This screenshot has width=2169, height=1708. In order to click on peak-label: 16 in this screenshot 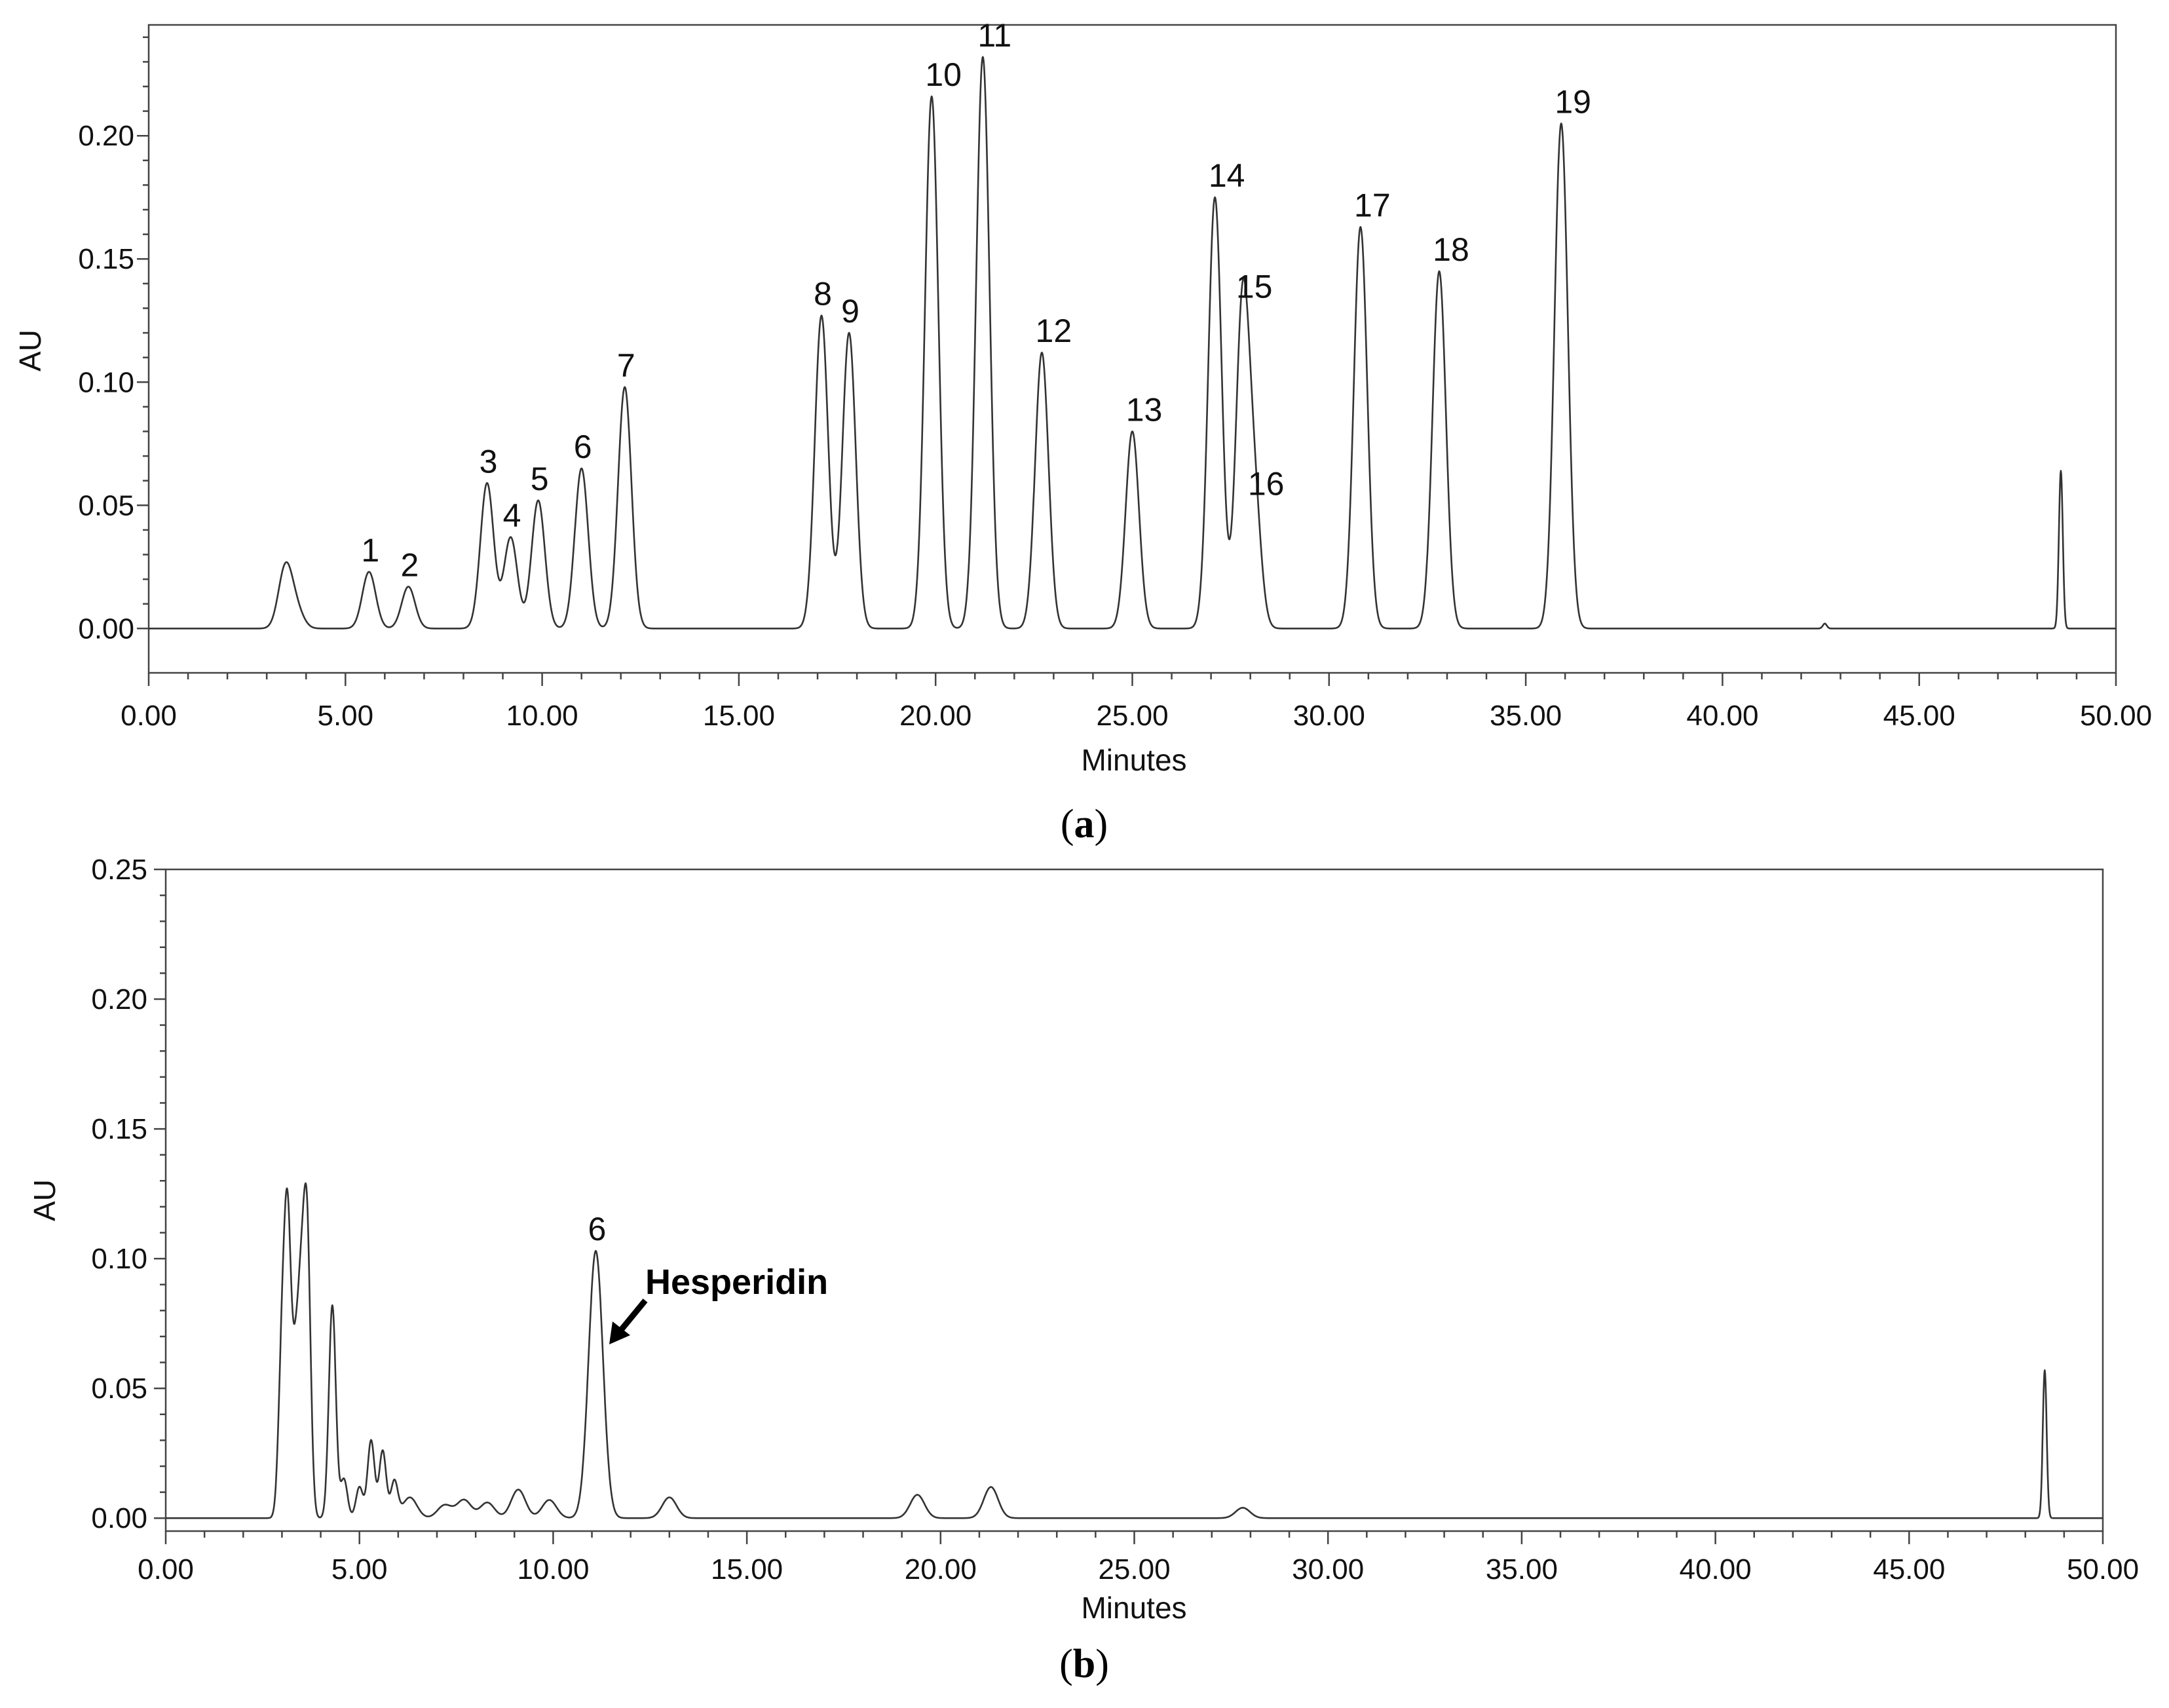, I will do `click(1266, 483)`.